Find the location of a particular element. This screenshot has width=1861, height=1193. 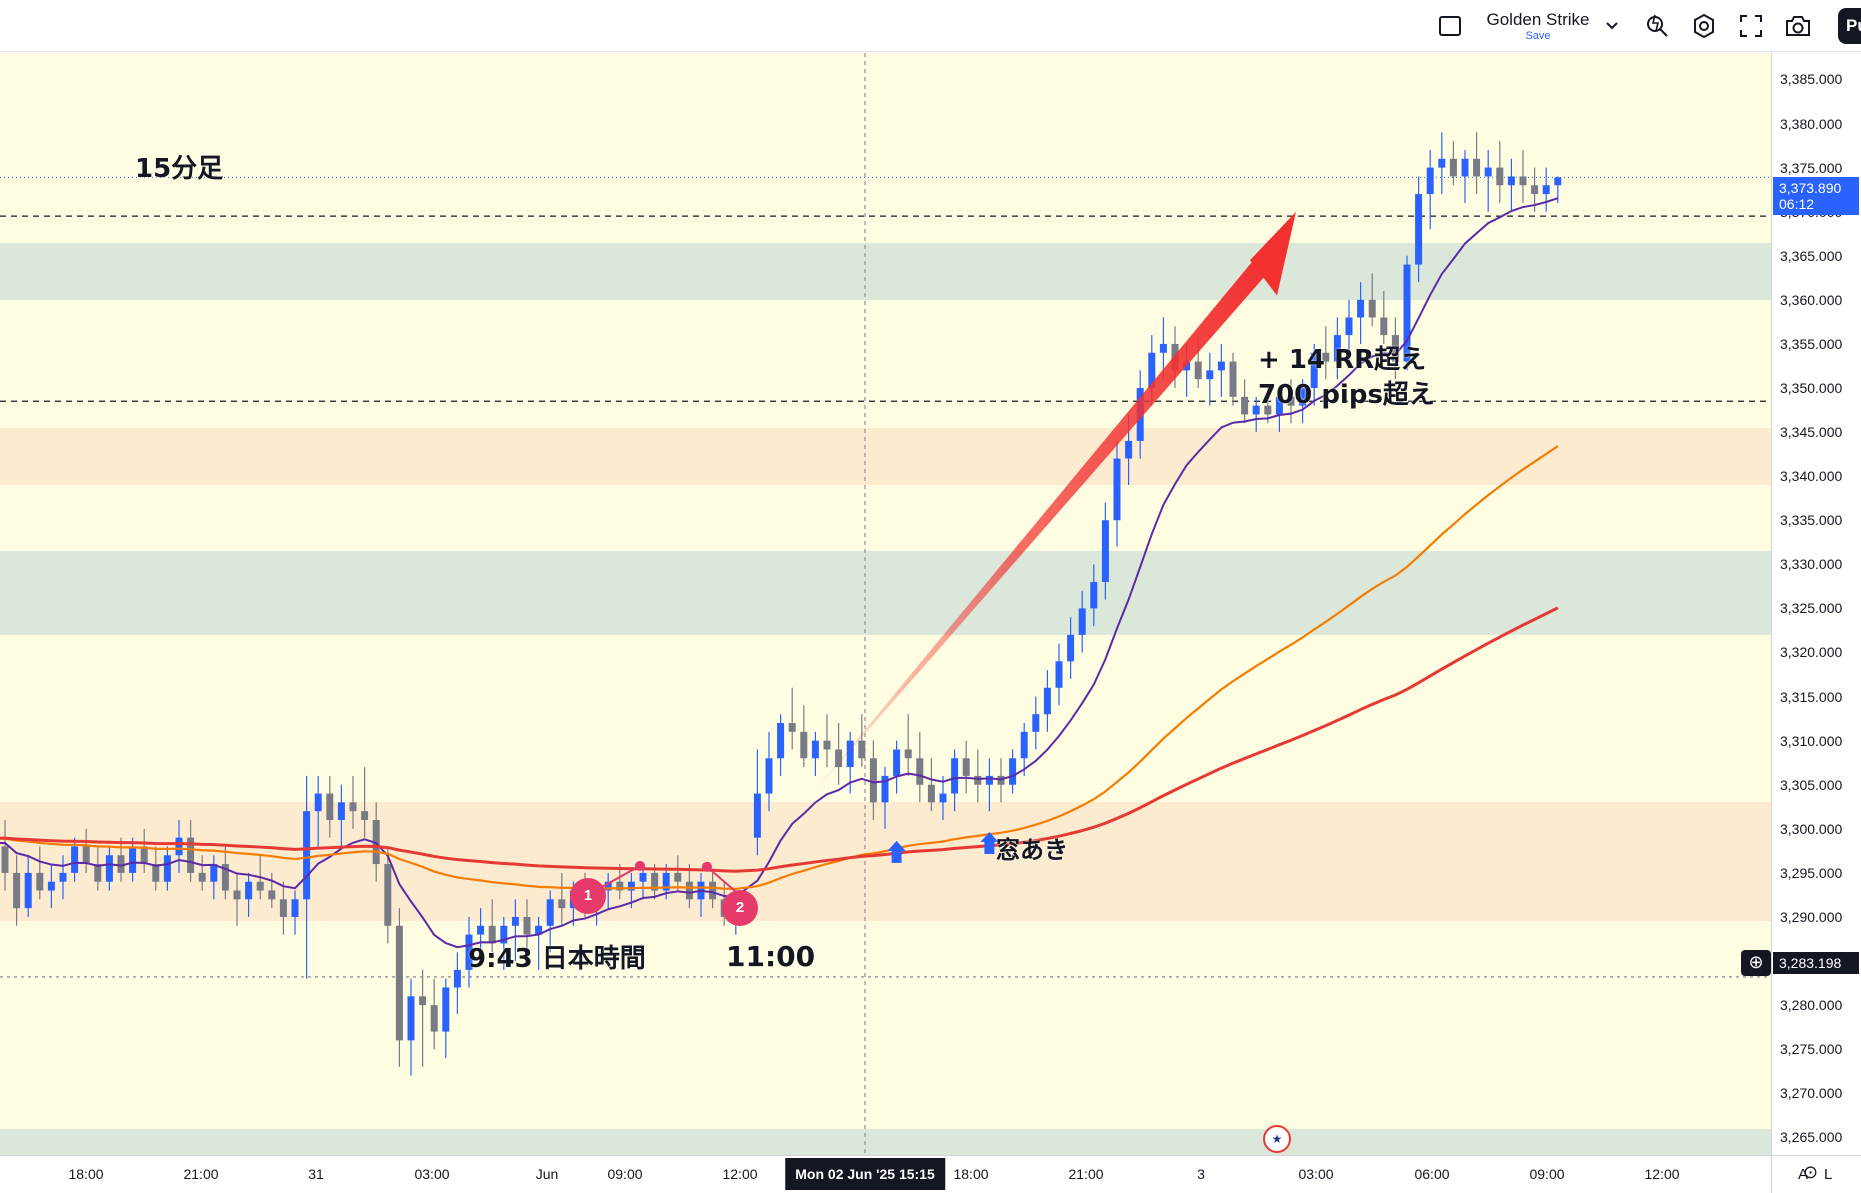

entry2-time-label: 11:00 is located at coordinates (771, 956).